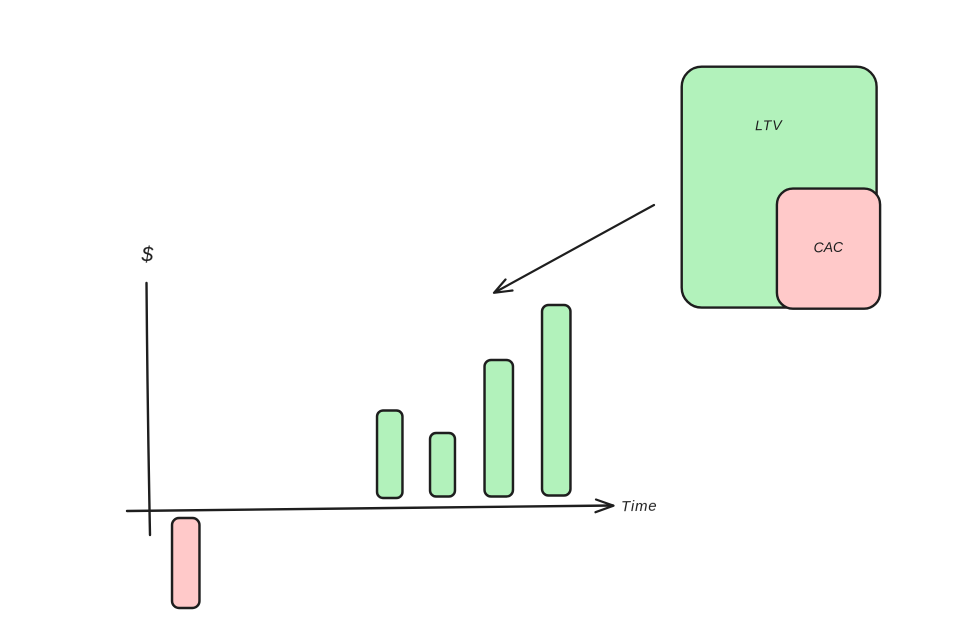 The image size is (970, 633). Describe the element at coordinates (769, 125) in the screenshot. I see `svg-text: LTV` at that location.